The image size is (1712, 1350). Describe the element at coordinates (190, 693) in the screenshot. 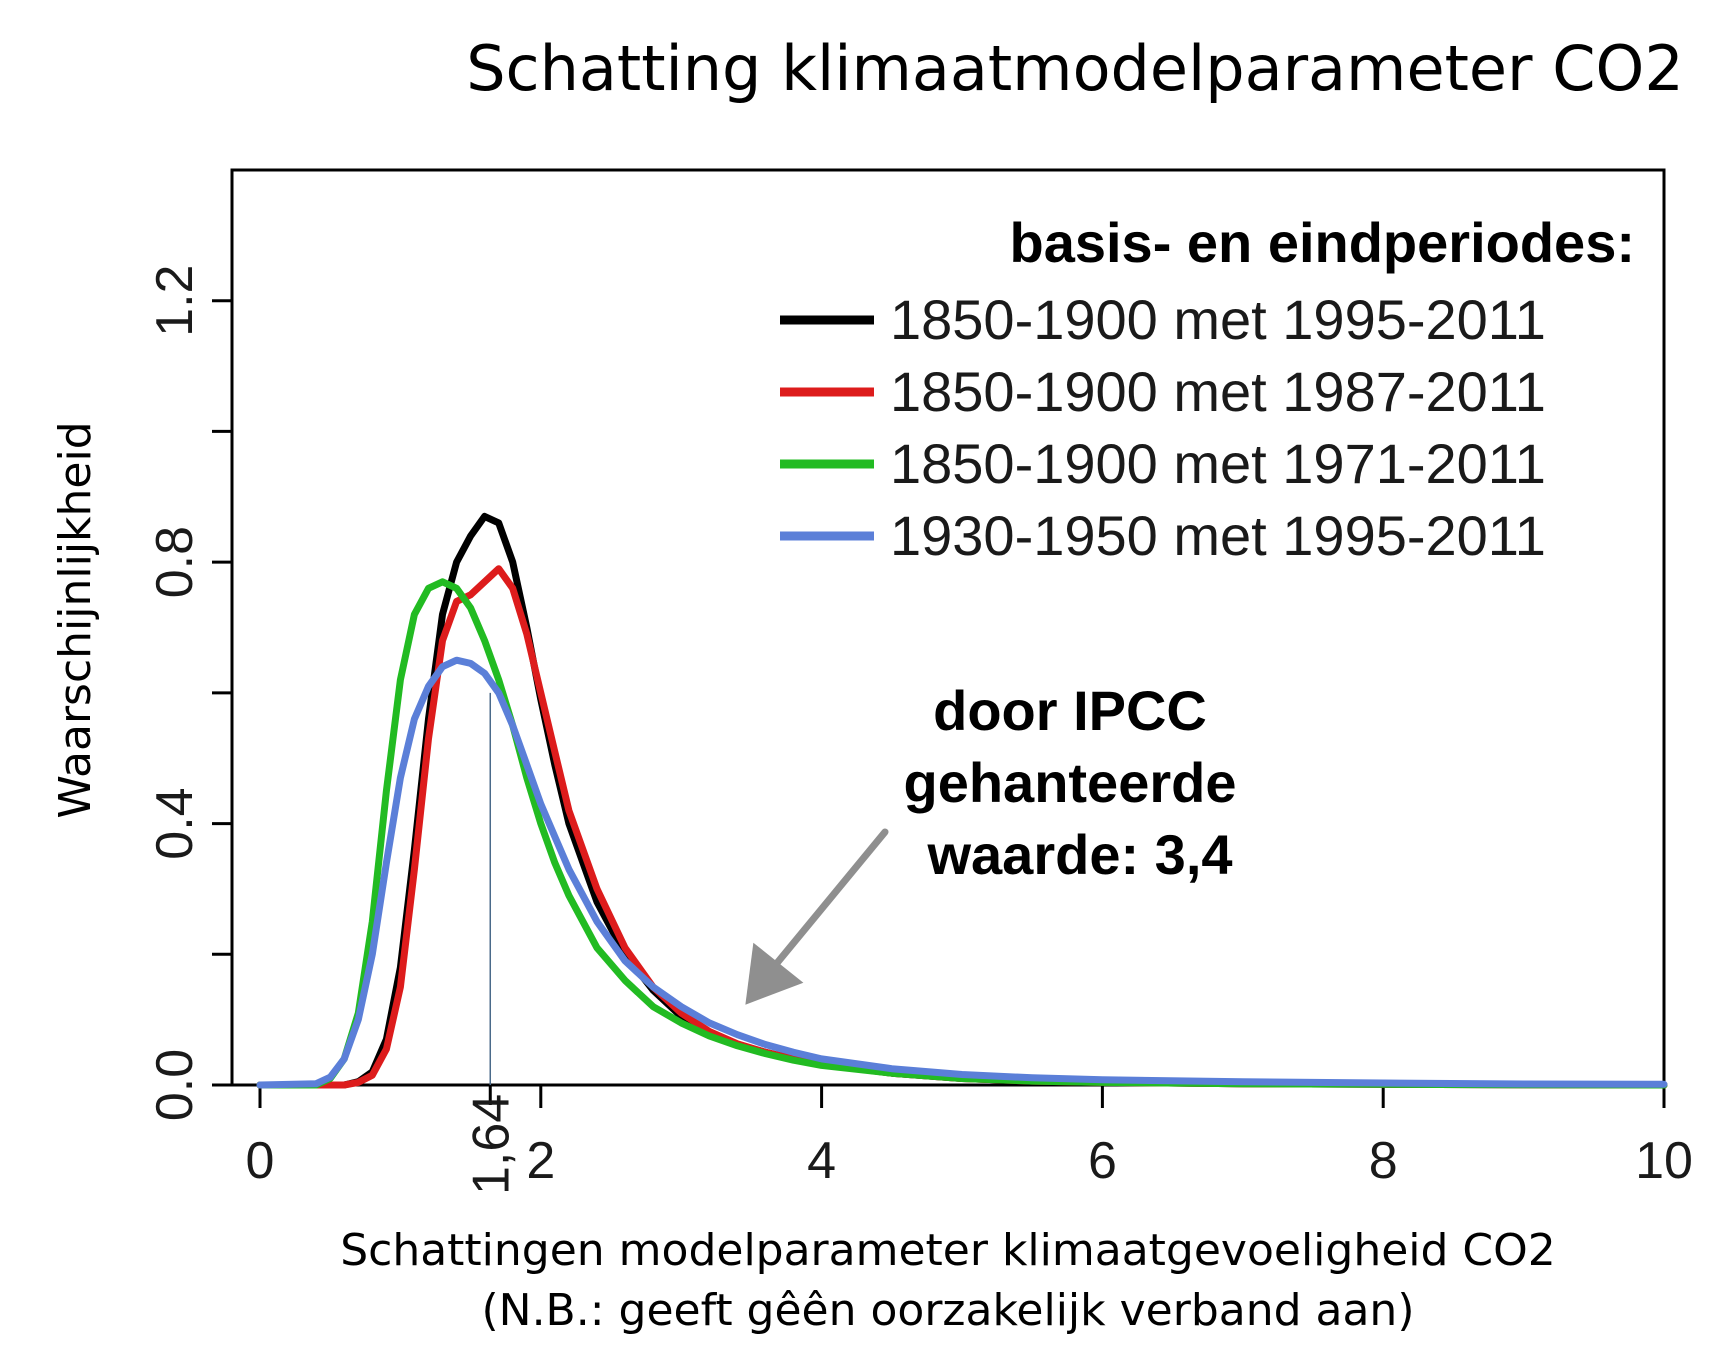

I see `y-axis: 0.0 0.4 0.8 1.2` at that location.